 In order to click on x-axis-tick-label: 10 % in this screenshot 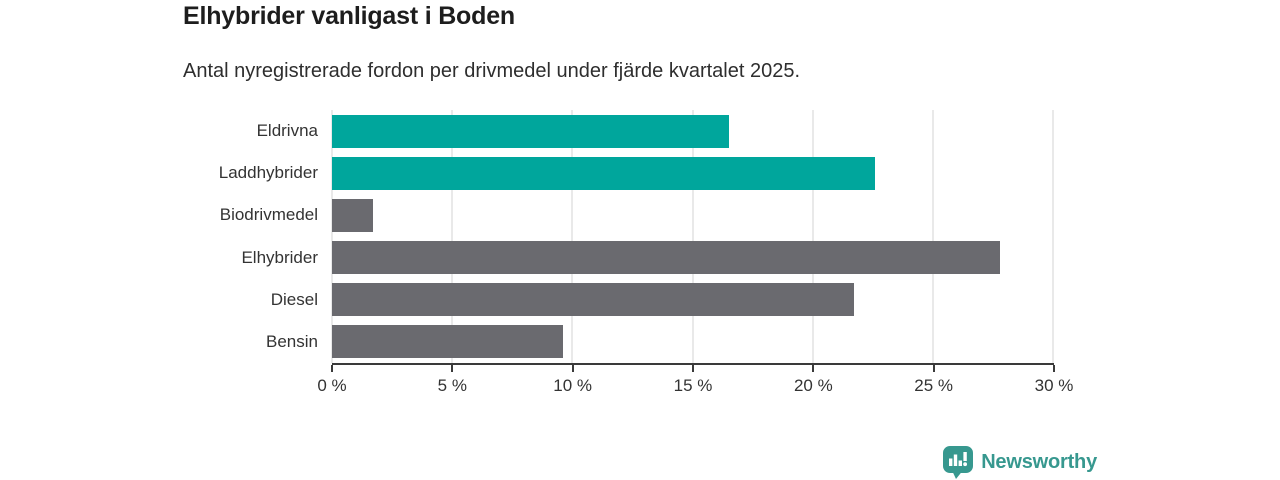, I will do `click(573, 385)`.